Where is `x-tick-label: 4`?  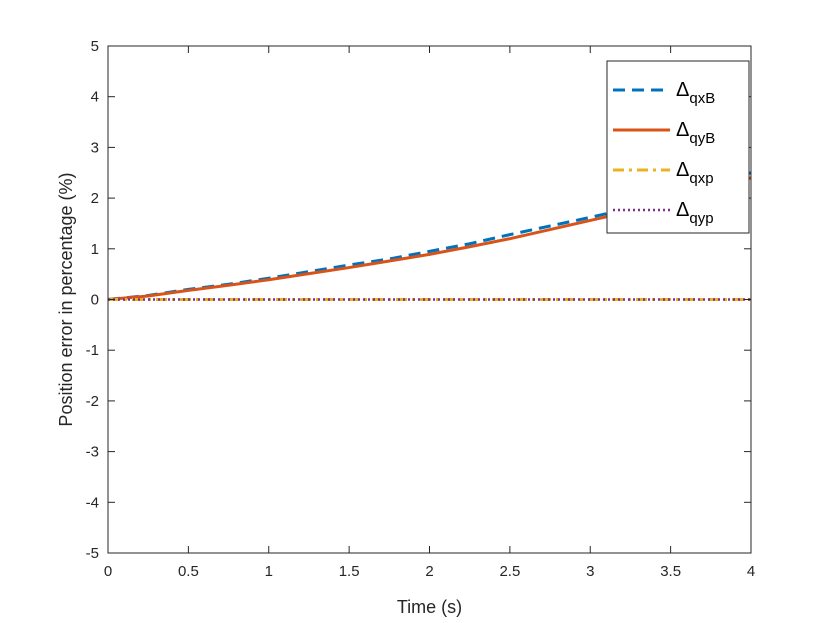
x-tick-label: 4 is located at coordinates (751, 571).